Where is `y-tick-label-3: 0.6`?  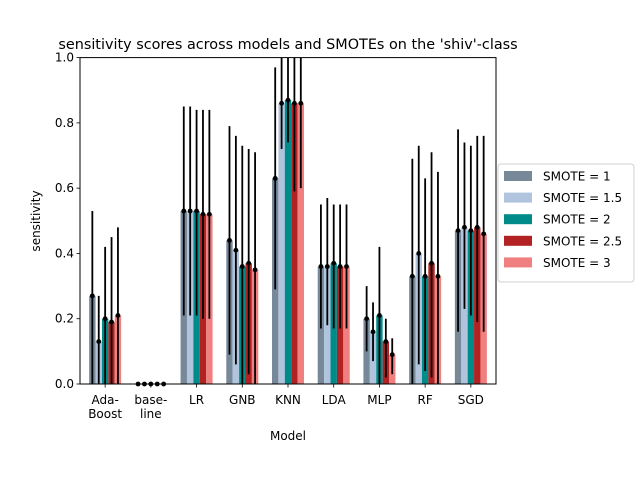
y-tick-label-3: 0.6 is located at coordinates (64, 188).